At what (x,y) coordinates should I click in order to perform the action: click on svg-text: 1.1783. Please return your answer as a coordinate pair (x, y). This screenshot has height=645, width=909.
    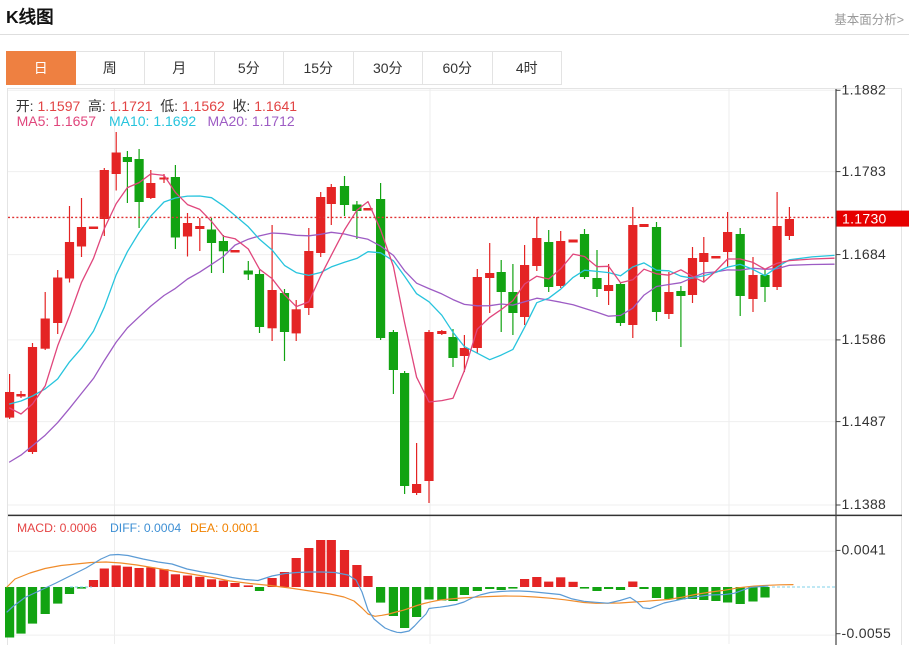
    Looking at the image, I should click on (864, 171).